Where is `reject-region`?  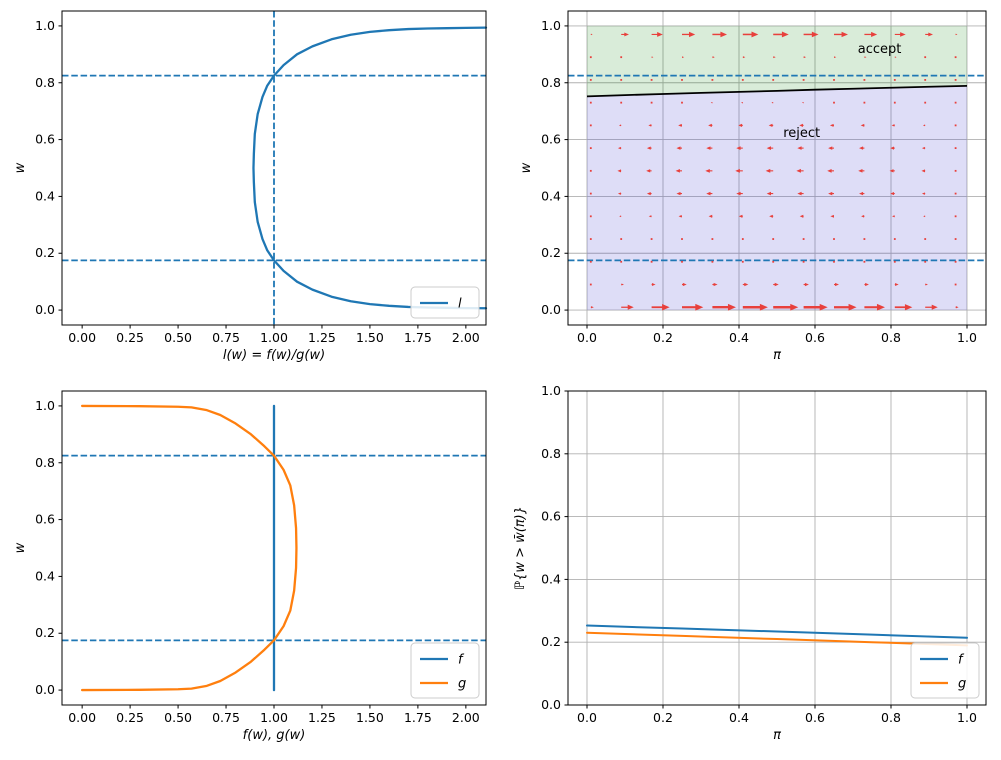
reject-region is located at coordinates (777, 198).